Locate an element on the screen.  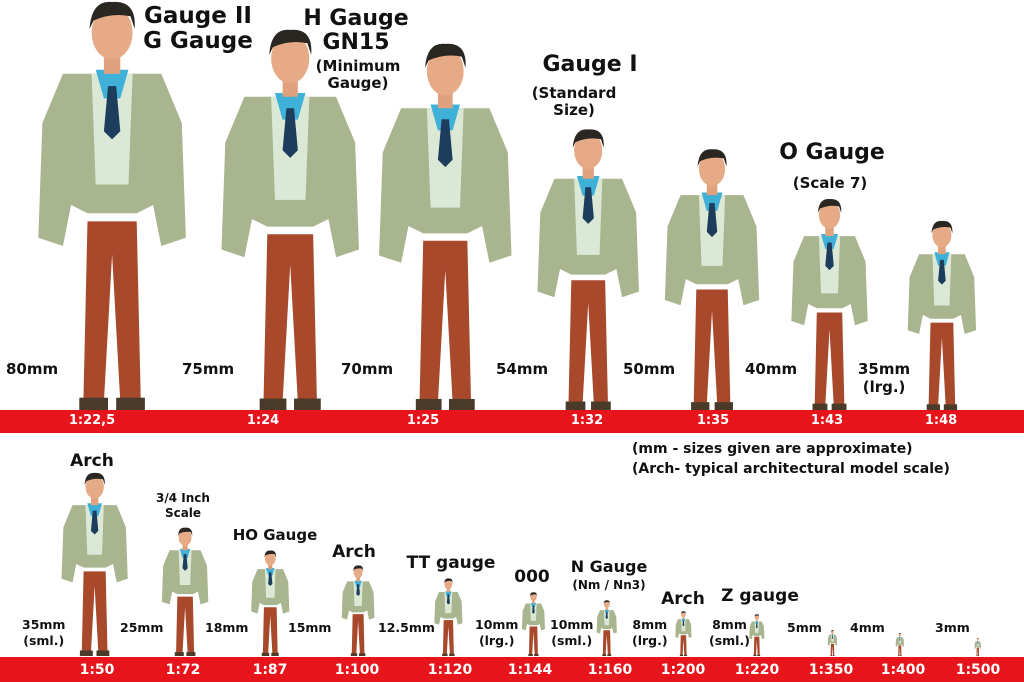
scale-label: 1:500 is located at coordinates (978, 670).